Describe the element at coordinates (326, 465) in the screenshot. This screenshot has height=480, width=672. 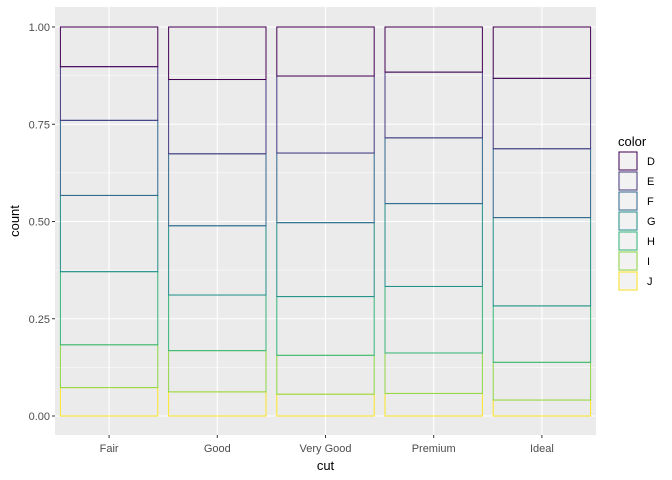
I see `x-axis-title: cut` at that location.